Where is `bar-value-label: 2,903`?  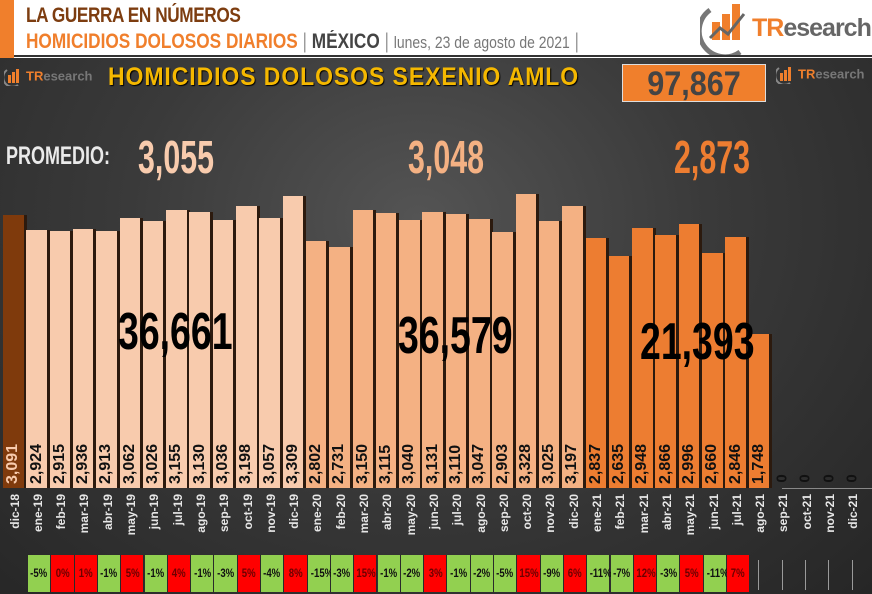 bar-value-label: 2,903 is located at coordinates (502, 463).